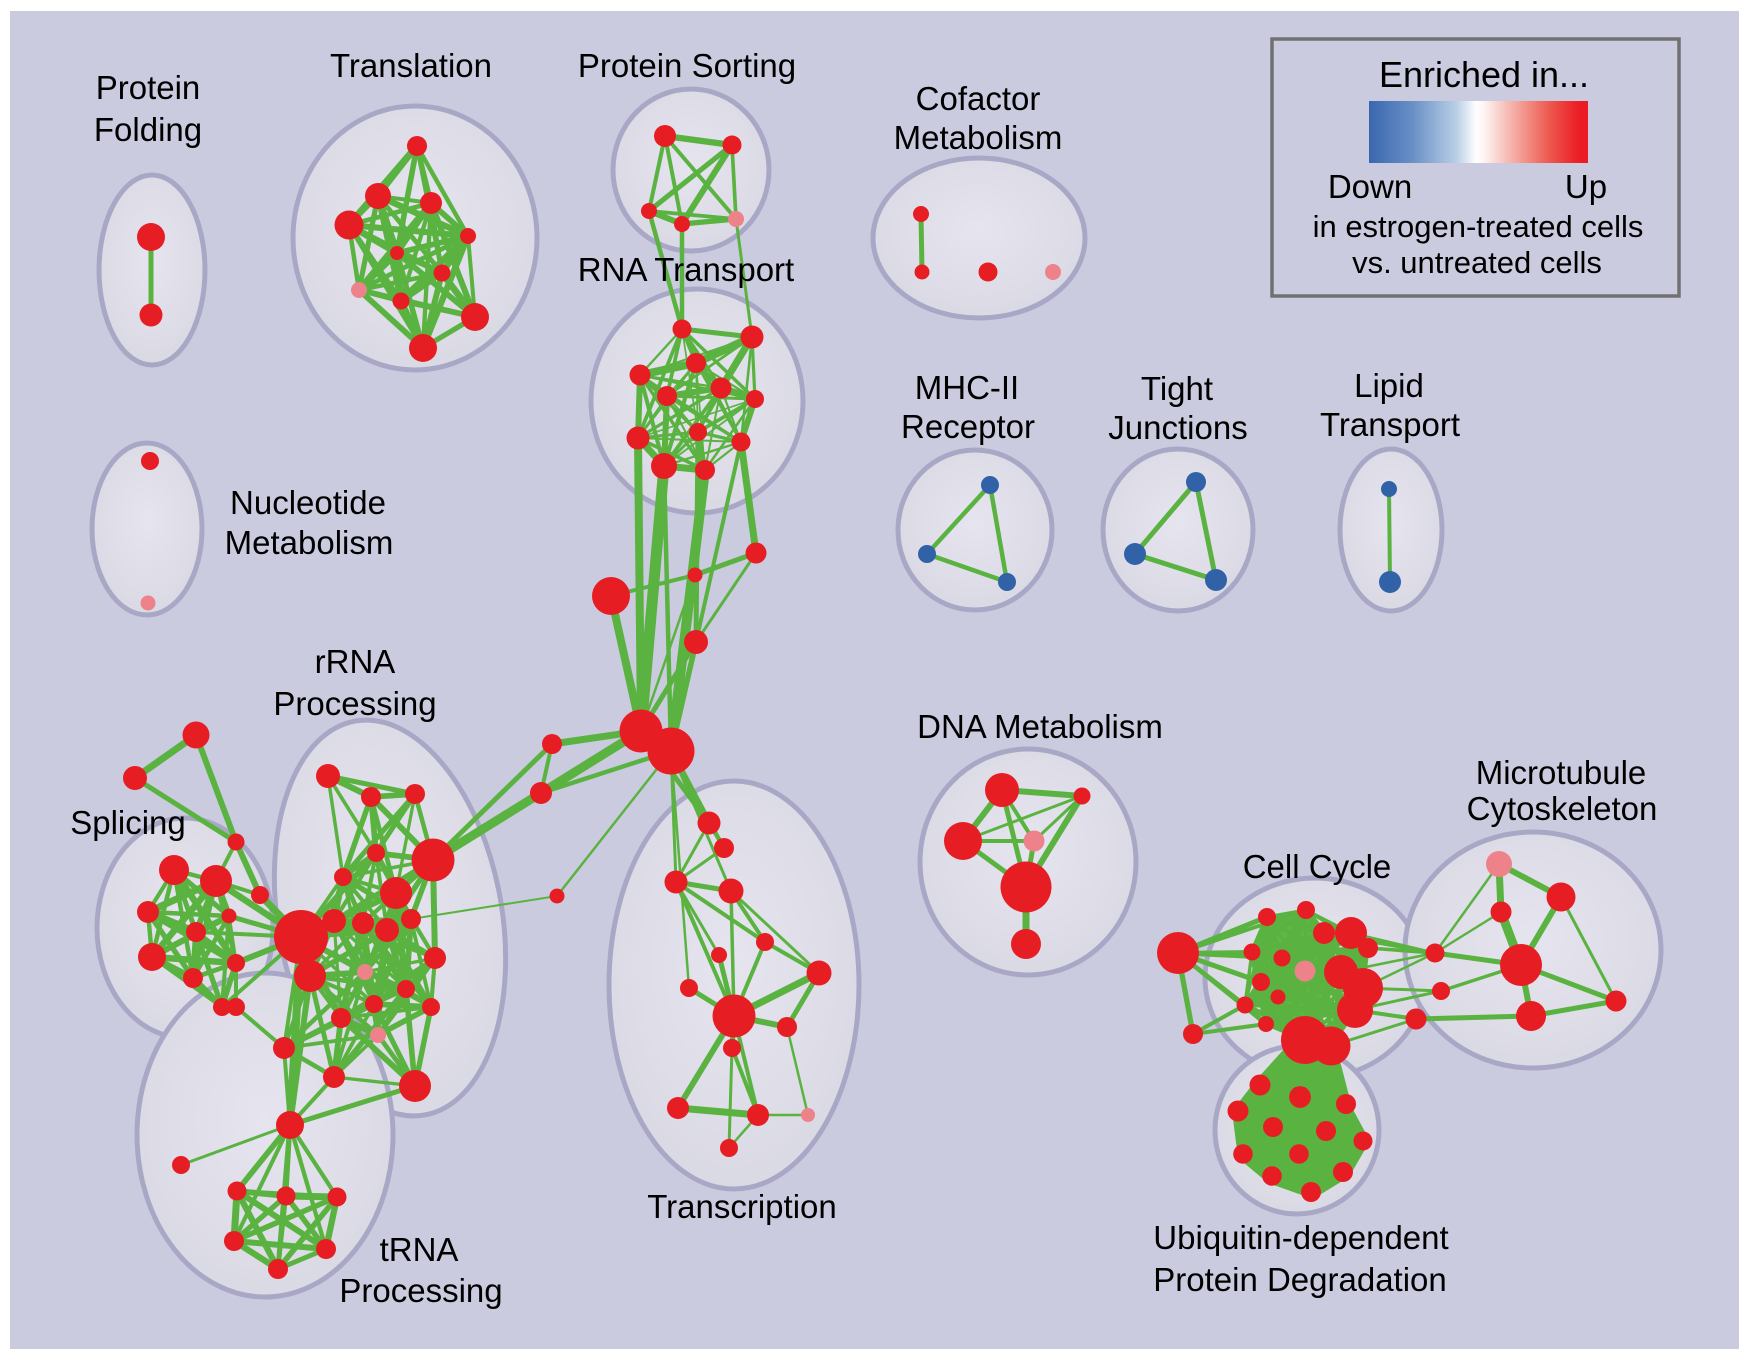 The height and width of the screenshot is (1365, 1750). I want to click on svg-text: rRNA, so click(355, 661).